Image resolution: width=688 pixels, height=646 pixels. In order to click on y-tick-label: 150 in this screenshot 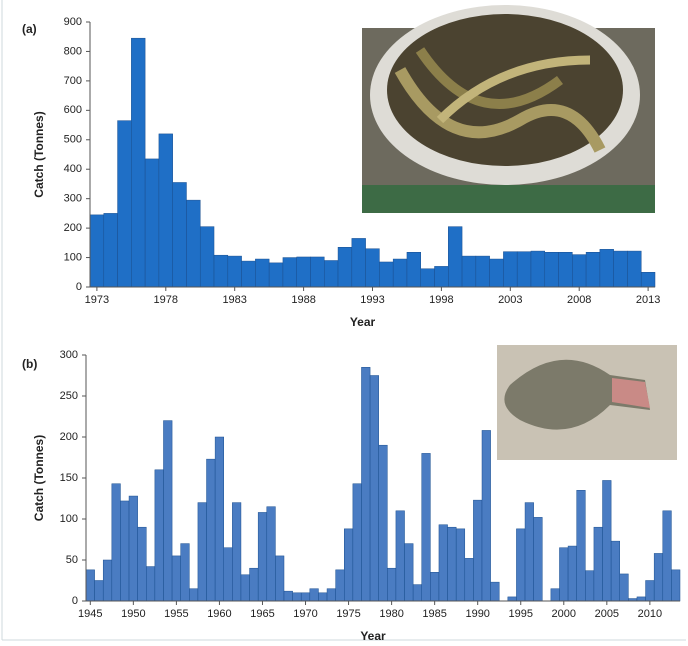, I will do `click(69, 478)`.